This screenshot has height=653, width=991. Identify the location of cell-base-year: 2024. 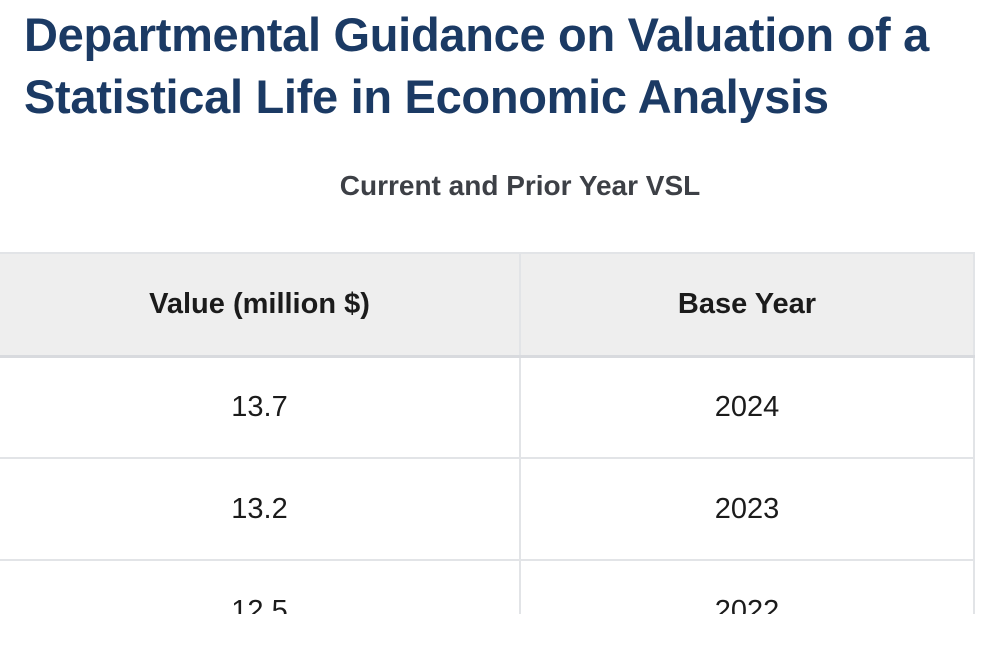
(747, 407).